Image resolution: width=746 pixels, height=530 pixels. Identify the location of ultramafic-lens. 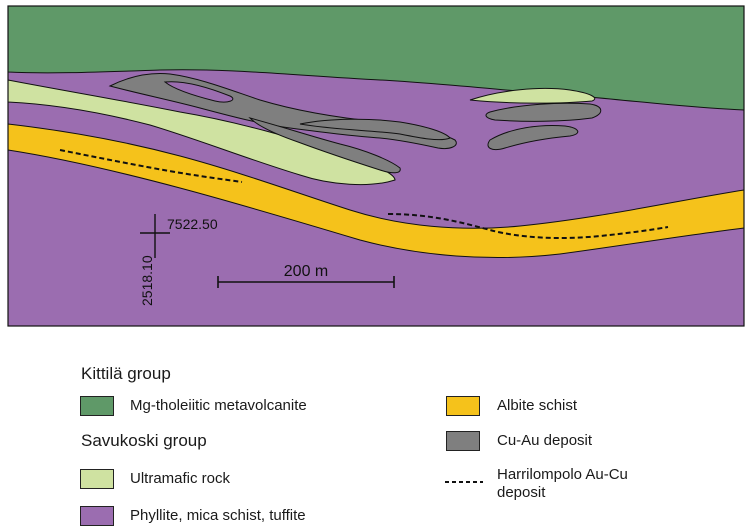
(532, 95).